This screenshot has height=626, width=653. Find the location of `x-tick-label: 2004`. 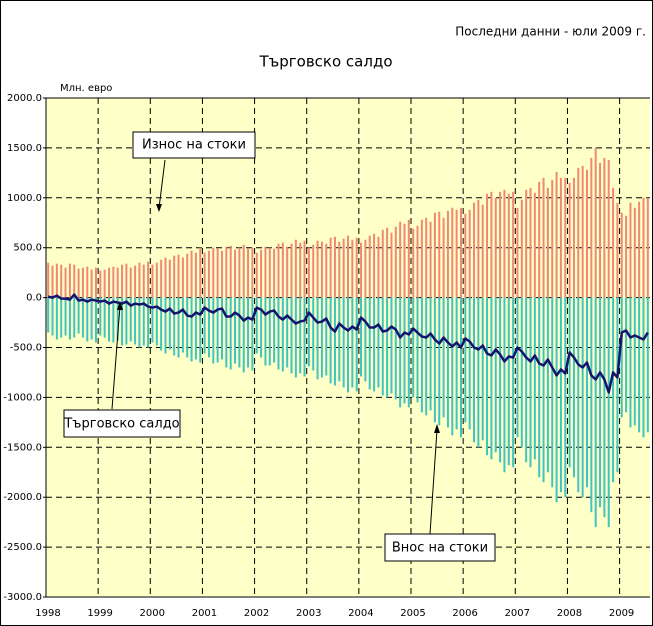

x-tick-label: 2004 is located at coordinates (360, 613).